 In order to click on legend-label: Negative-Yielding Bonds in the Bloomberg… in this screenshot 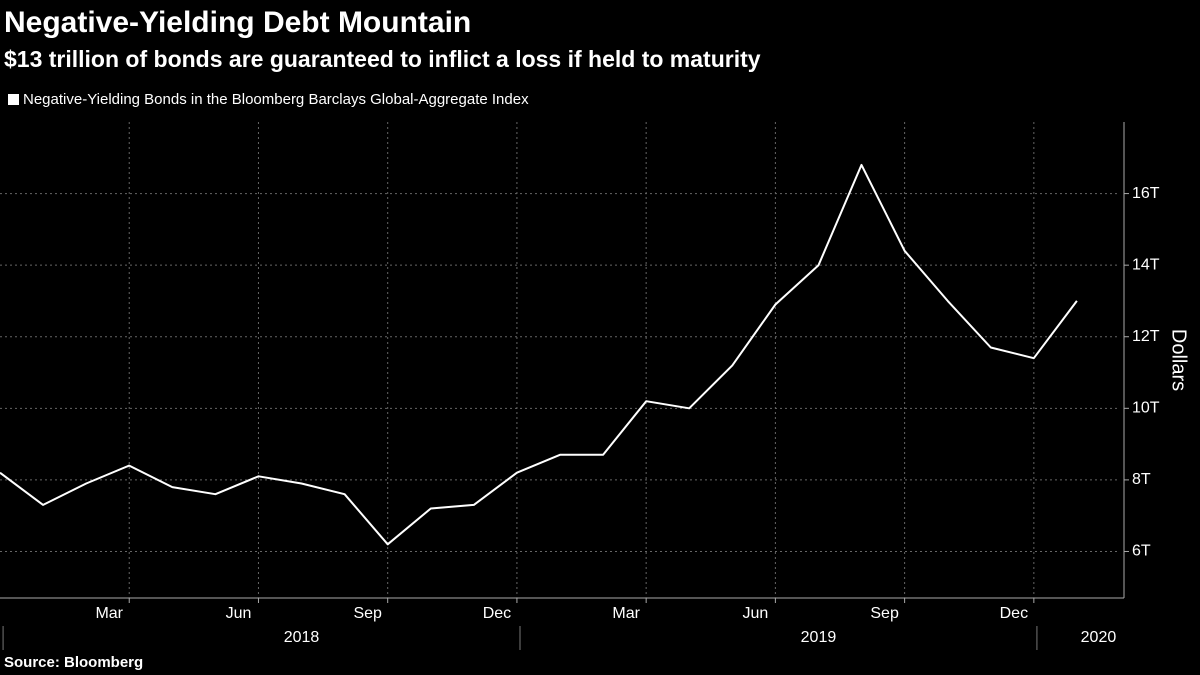, I will do `click(276, 99)`.